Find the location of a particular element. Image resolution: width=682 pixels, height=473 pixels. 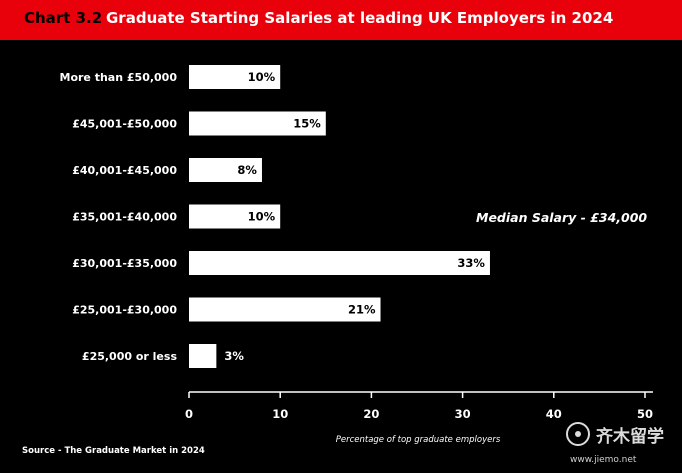

watermark-logo-icon is located at coordinates (578, 434).